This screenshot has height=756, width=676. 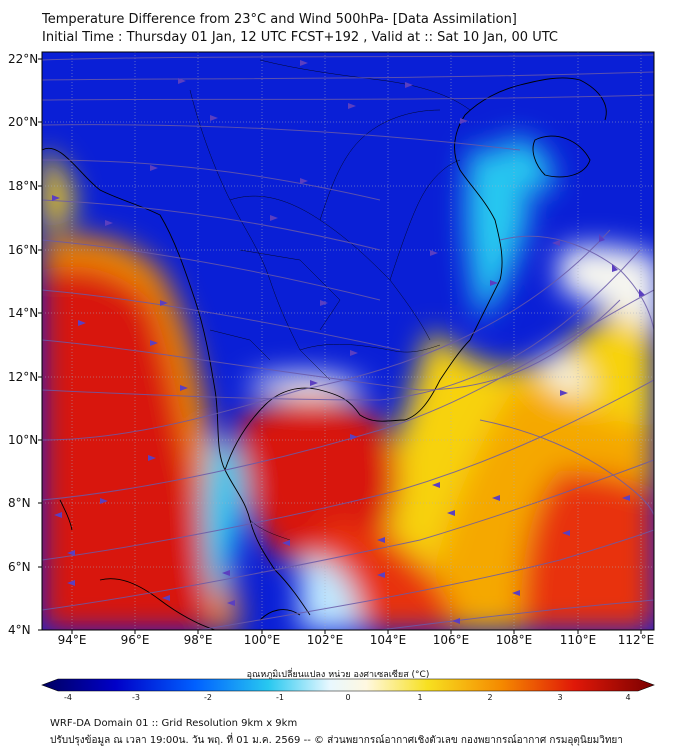 What do you see at coordinates (208, 697) in the screenshot?
I see `colorbar-tick: -2` at bounding box center [208, 697].